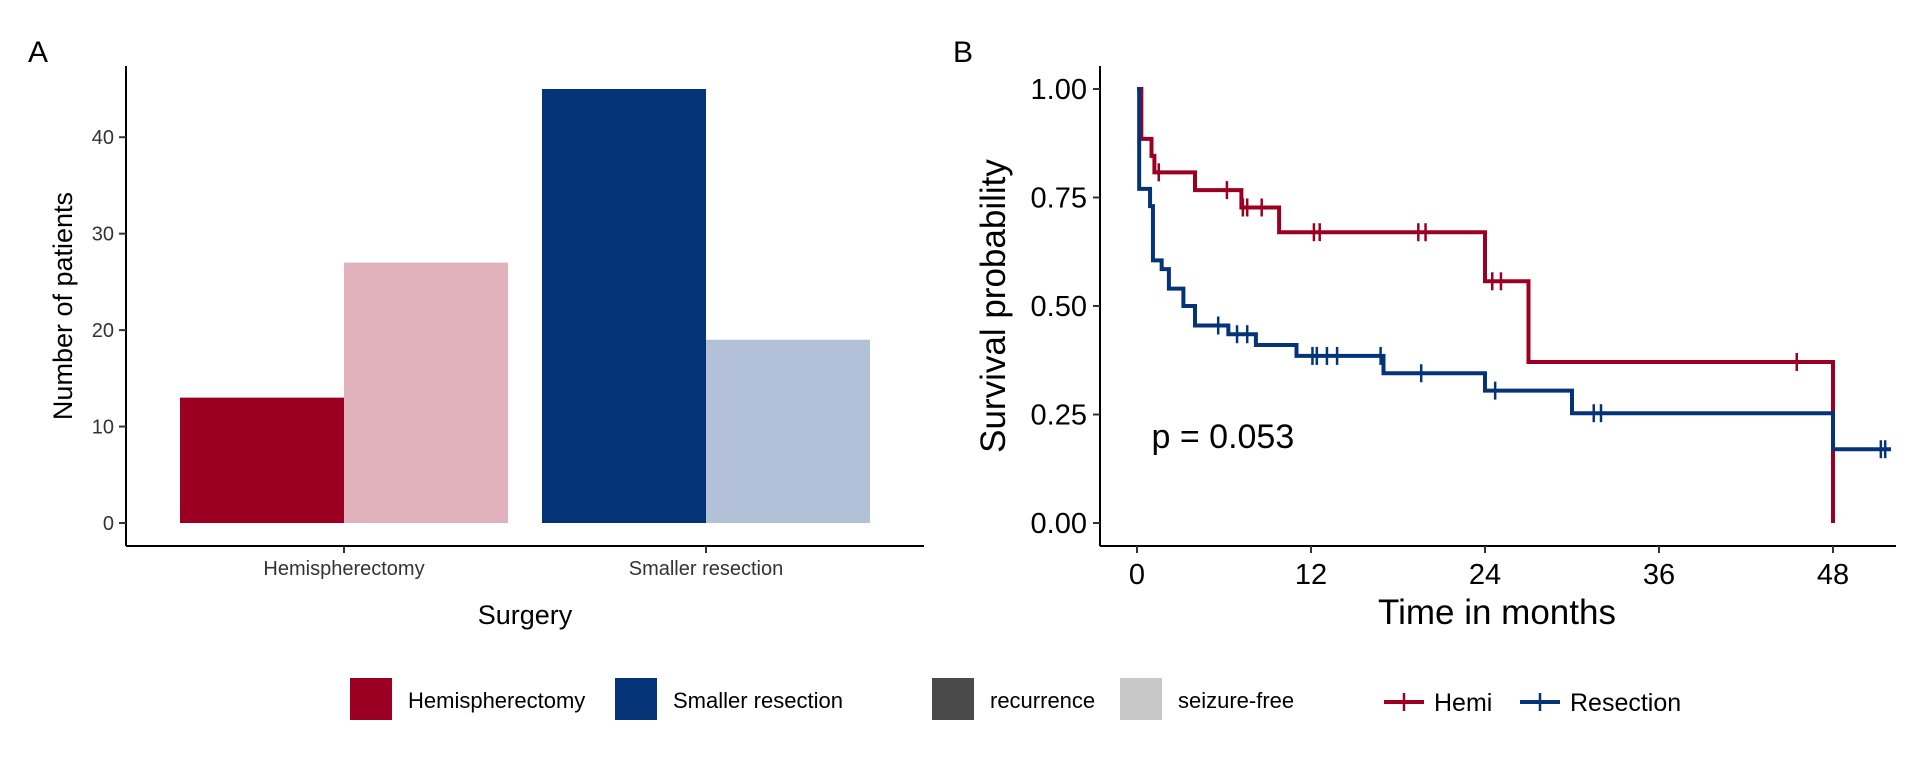  What do you see at coordinates (953, 699) in the screenshot?
I see `legend-key-recurrence` at bounding box center [953, 699].